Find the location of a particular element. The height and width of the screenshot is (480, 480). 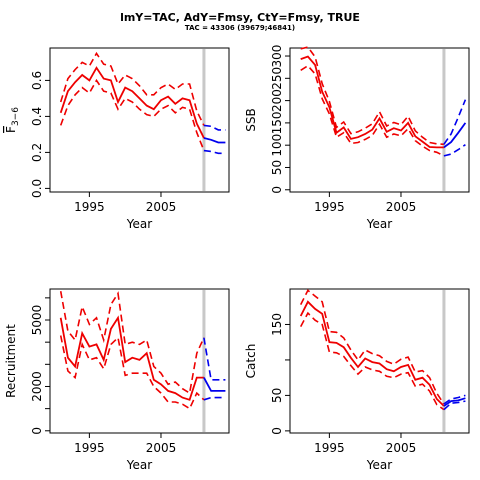

proj-lower-catch is located at coordinates (454, 405).